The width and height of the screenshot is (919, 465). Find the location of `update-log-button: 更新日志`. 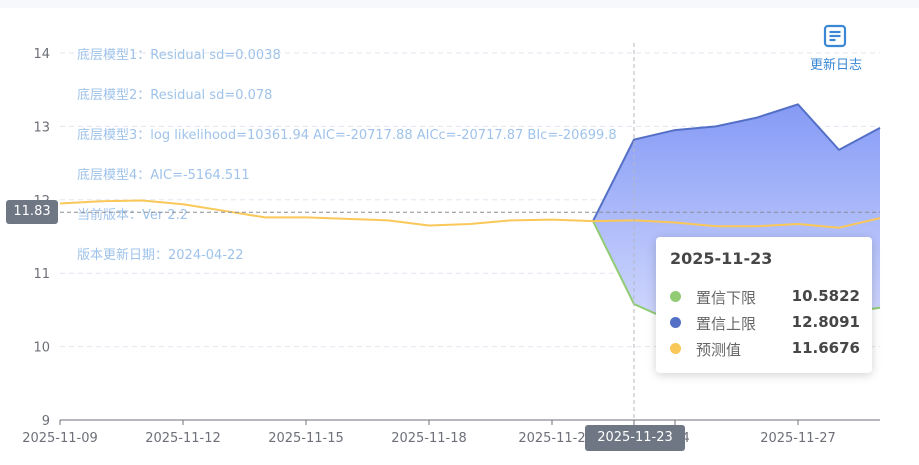

update-log-button: 更新日志 is located at coordinates (836, 49).